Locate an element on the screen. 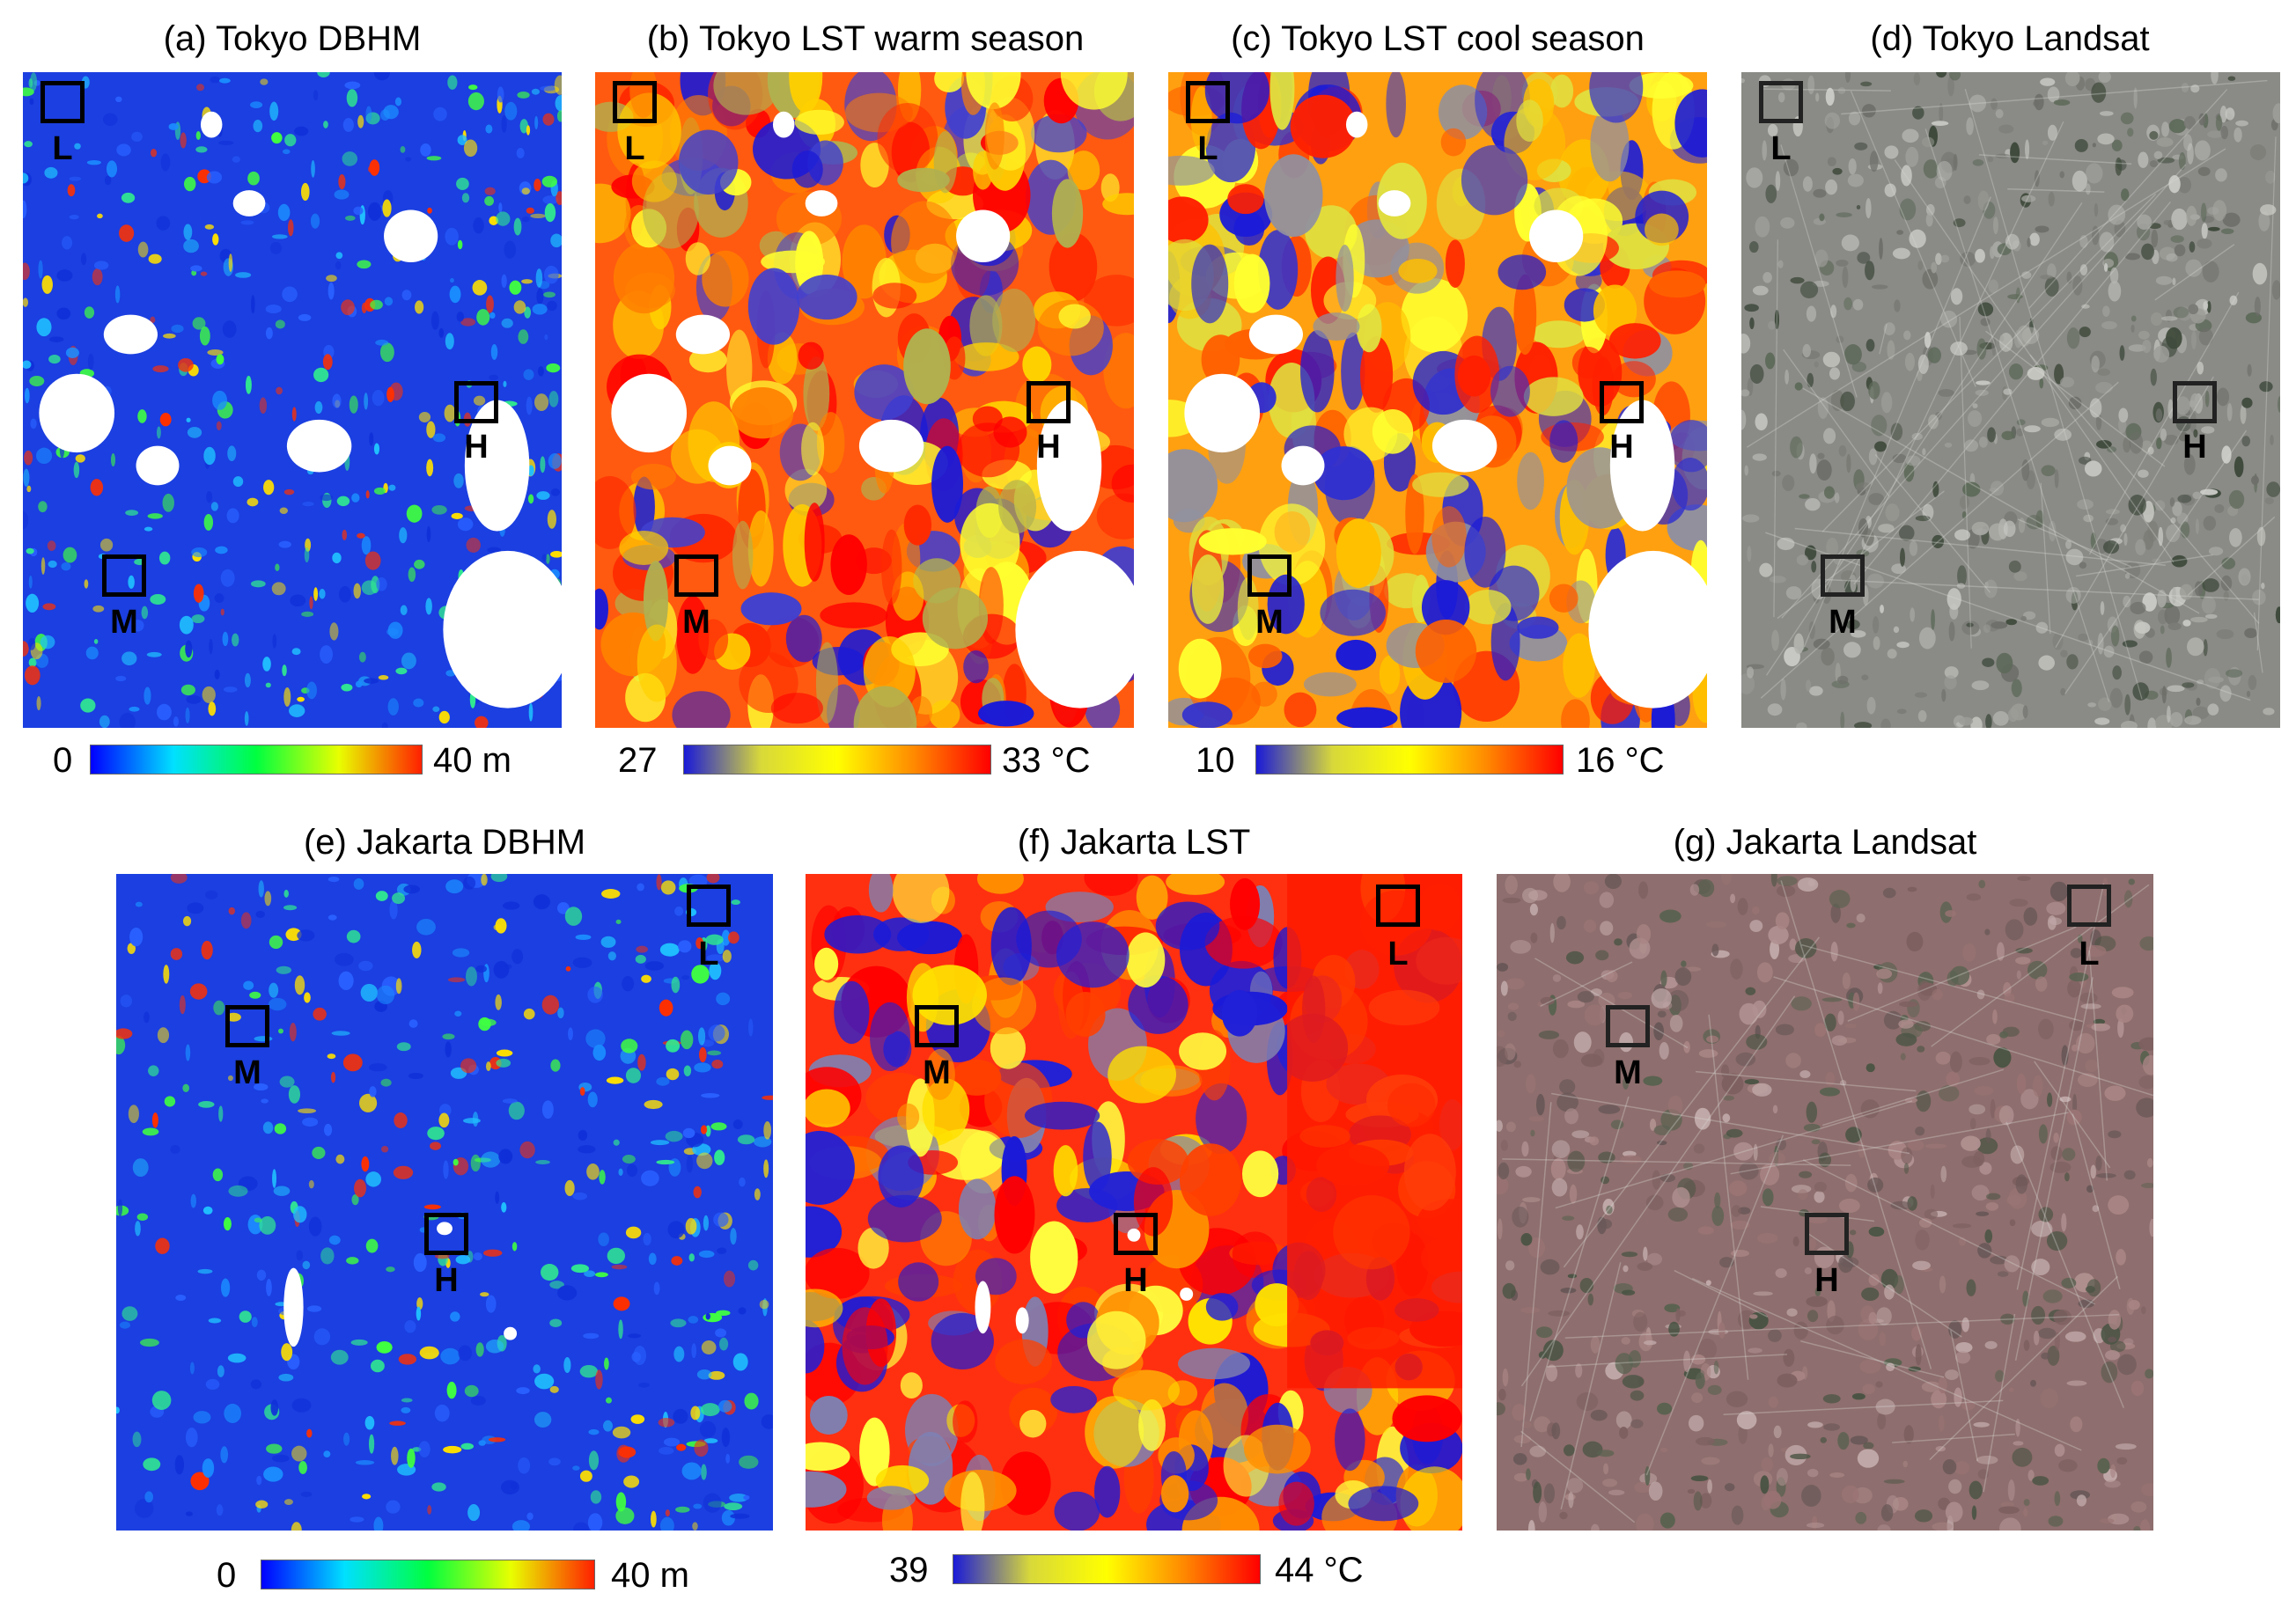  tokyo-dbhm-map is located at coordinates (292, 400).